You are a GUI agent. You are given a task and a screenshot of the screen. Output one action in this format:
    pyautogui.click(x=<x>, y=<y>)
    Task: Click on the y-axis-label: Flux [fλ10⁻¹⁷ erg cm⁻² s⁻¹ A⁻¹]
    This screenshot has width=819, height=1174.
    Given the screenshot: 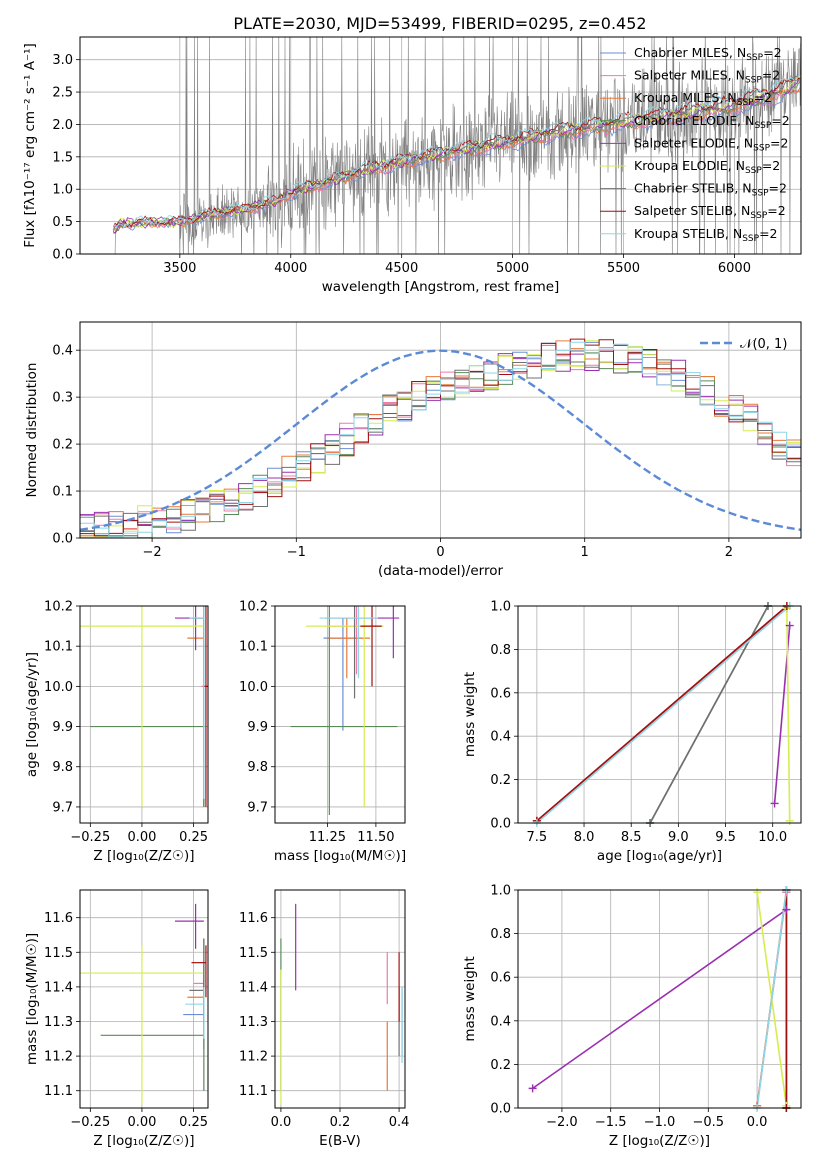 What is the action you would take?
    pyautogui.click(x=30, y=145)
    